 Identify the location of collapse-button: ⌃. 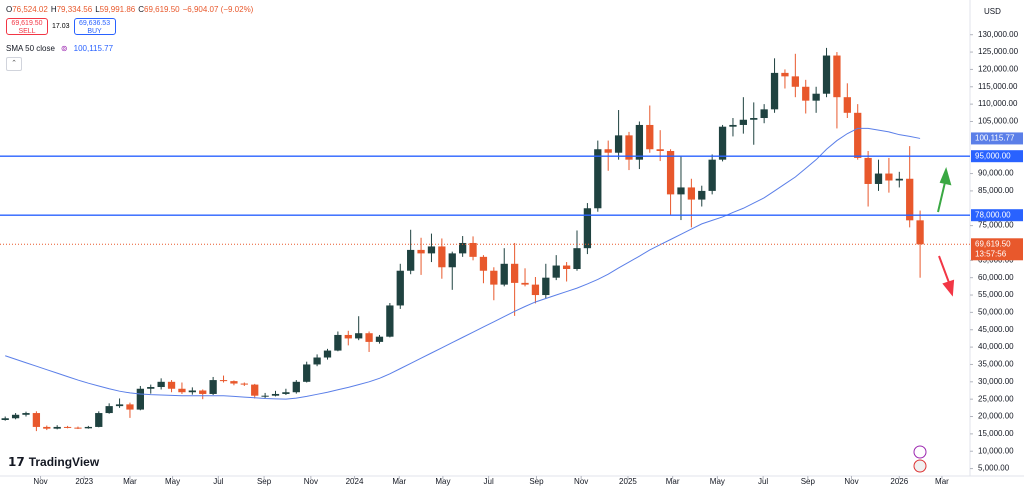
(14, 64).